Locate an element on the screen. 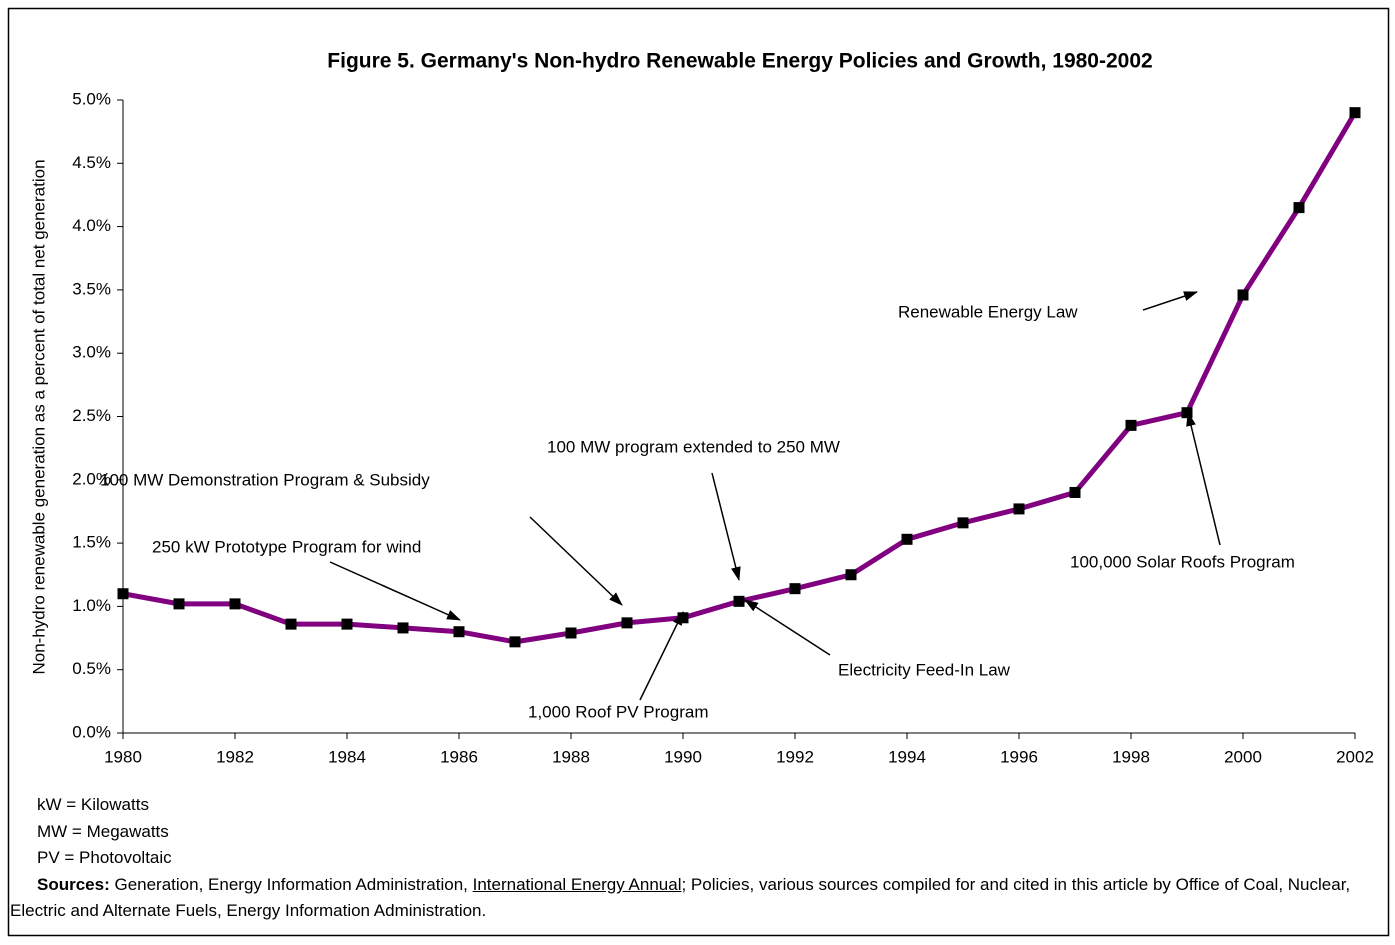 This screenshot has height=945, width=1395. x-tick-label: 1980 is located at coordinates (123, 756).